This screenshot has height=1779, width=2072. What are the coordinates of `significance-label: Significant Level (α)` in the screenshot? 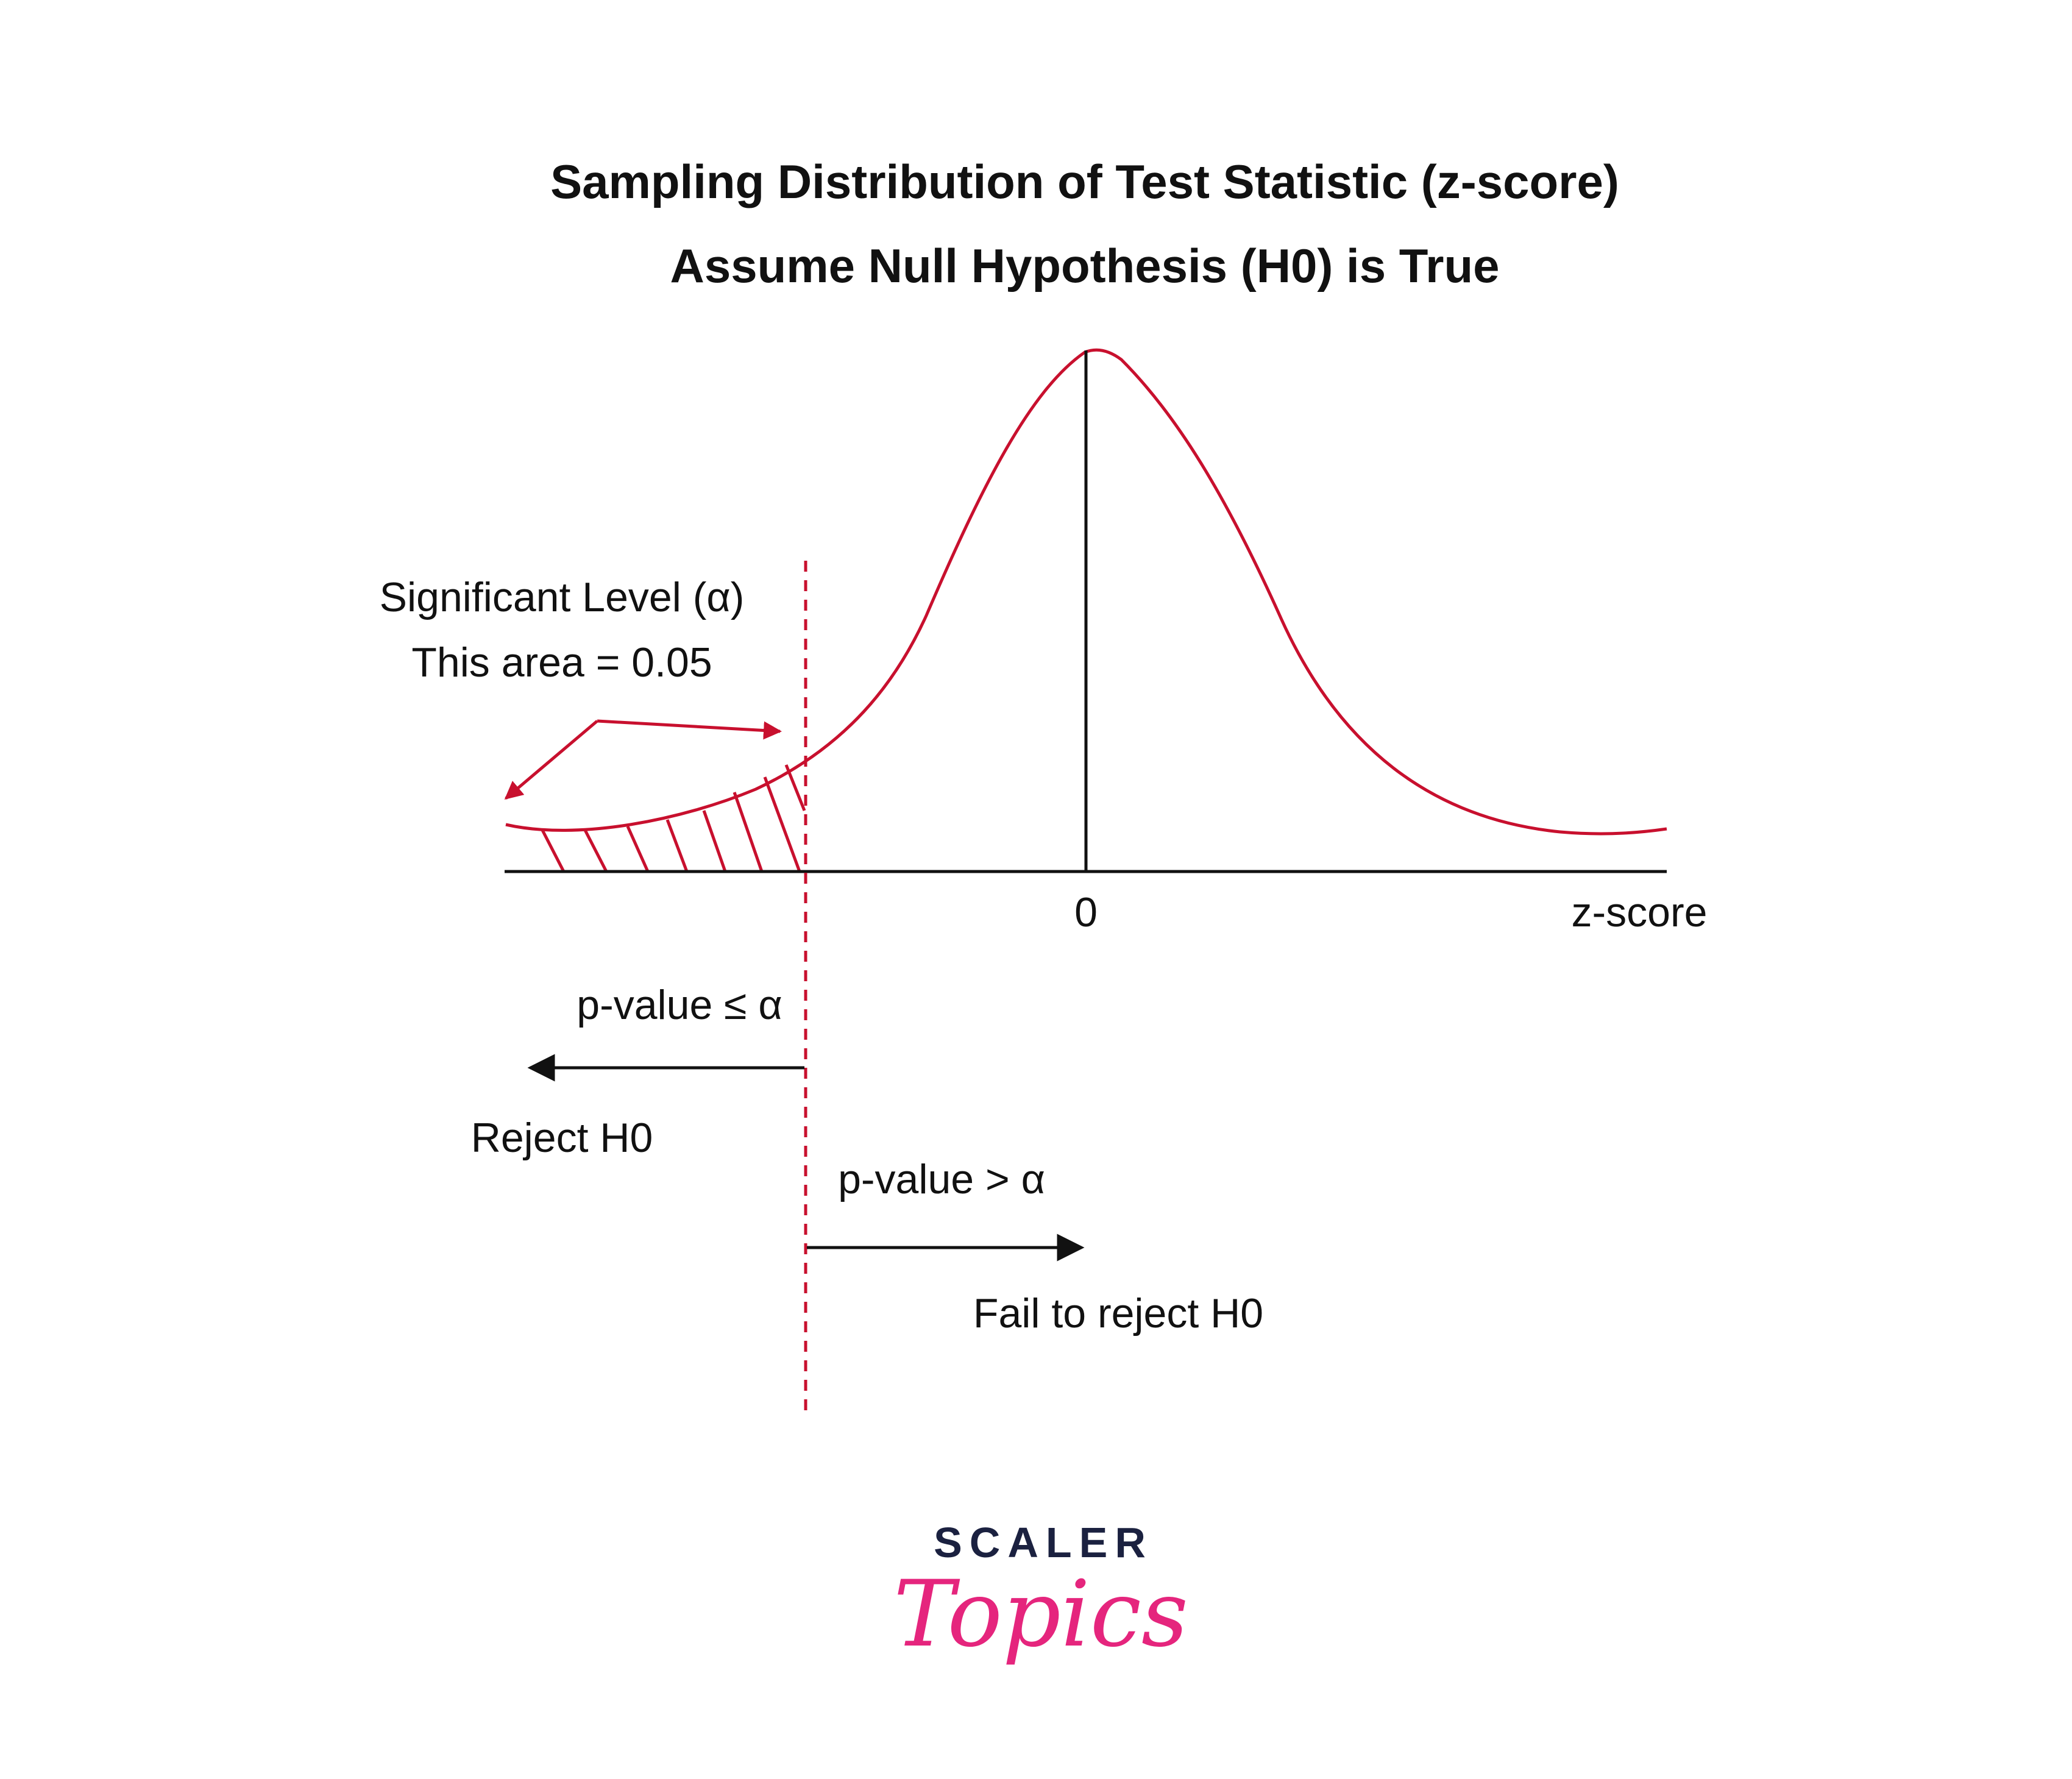 It's located at (562, 597).